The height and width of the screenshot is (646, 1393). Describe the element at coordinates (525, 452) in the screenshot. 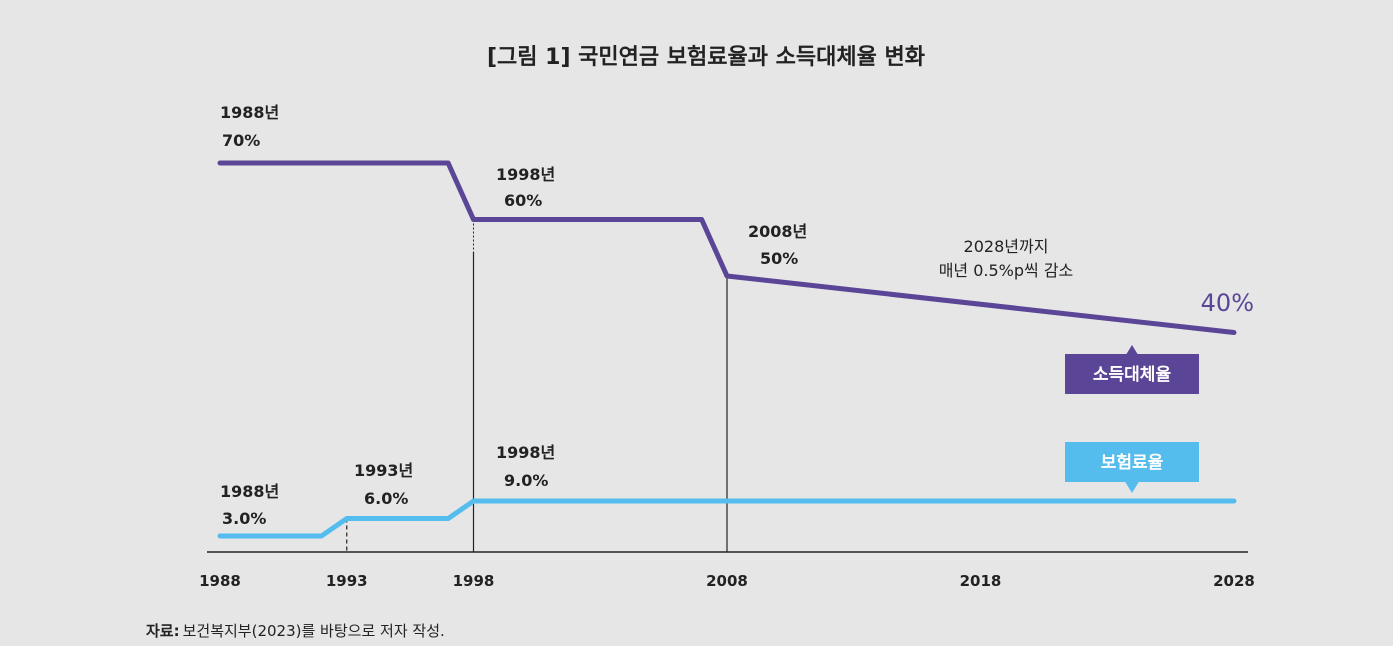

I see `label-p1998-year: 1998년` at that location.